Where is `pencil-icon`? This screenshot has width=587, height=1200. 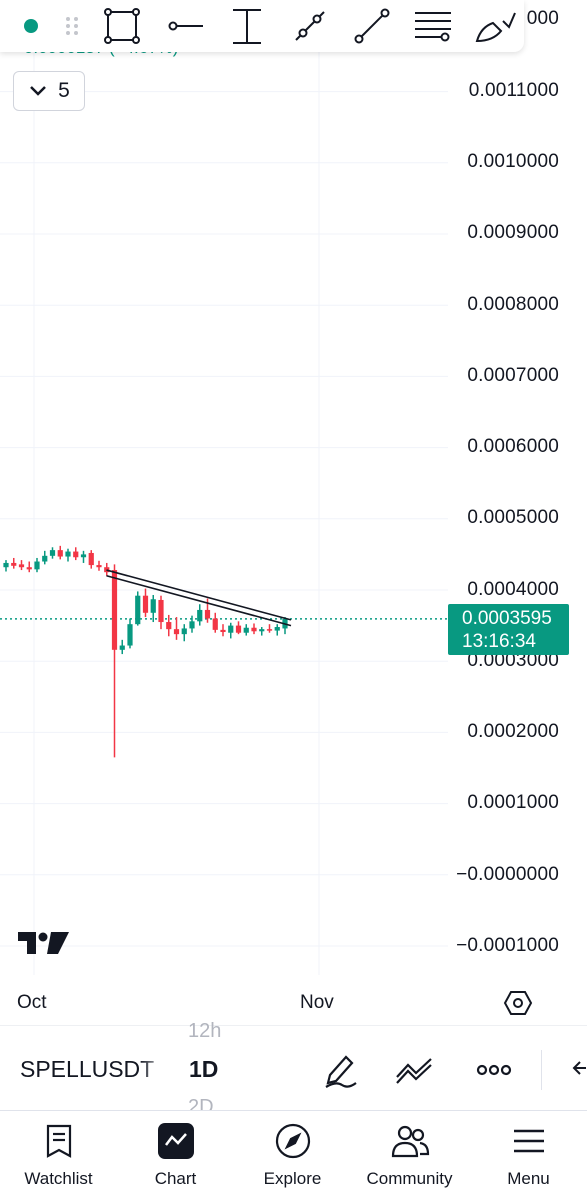 pencil-icon is located at coordinates (340, 1070).